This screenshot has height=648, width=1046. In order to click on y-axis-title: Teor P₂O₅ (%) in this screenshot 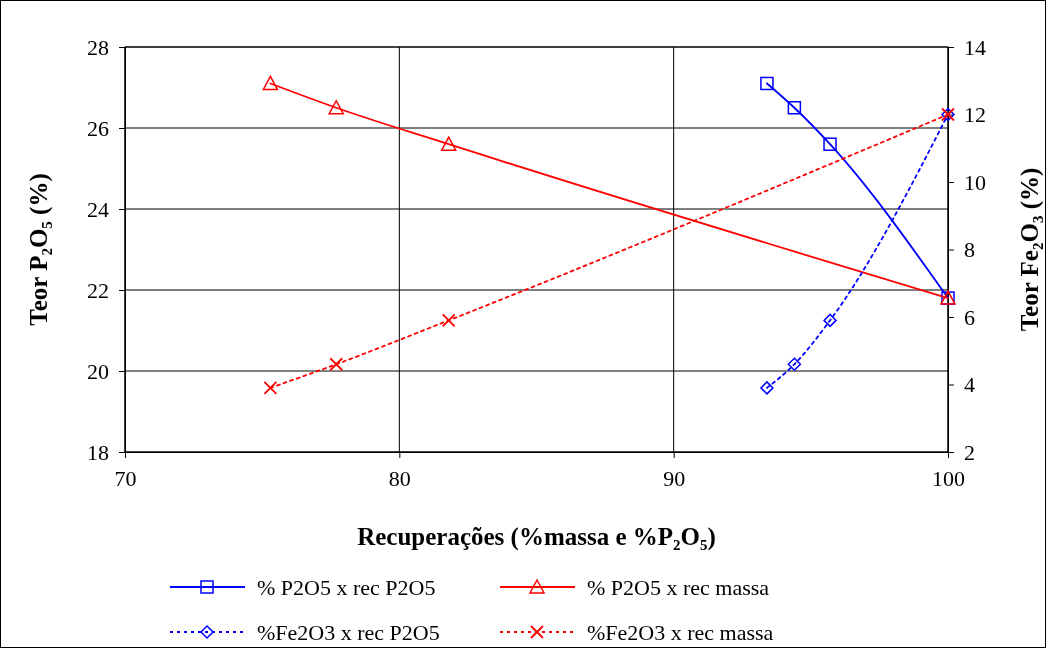, I will do `click(39, 249)`.